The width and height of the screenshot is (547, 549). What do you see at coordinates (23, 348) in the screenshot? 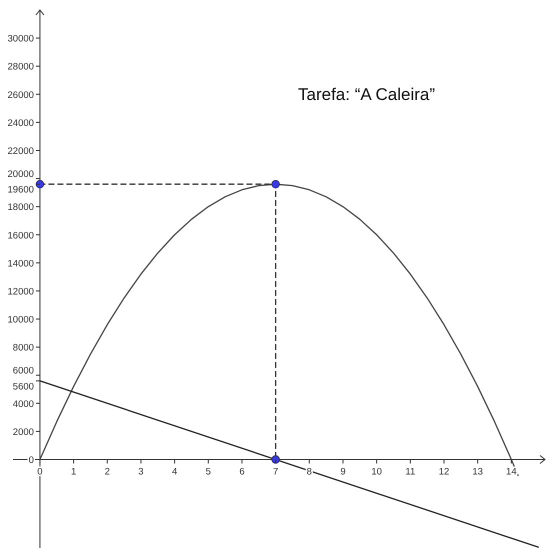
I see `y-tick-label: 8000` at bounding box center [23, 348].